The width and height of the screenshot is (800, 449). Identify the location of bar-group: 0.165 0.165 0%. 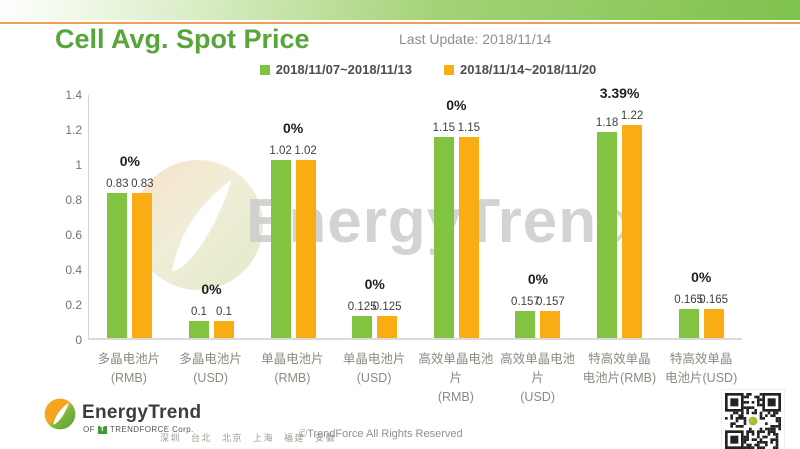
(701, 216).